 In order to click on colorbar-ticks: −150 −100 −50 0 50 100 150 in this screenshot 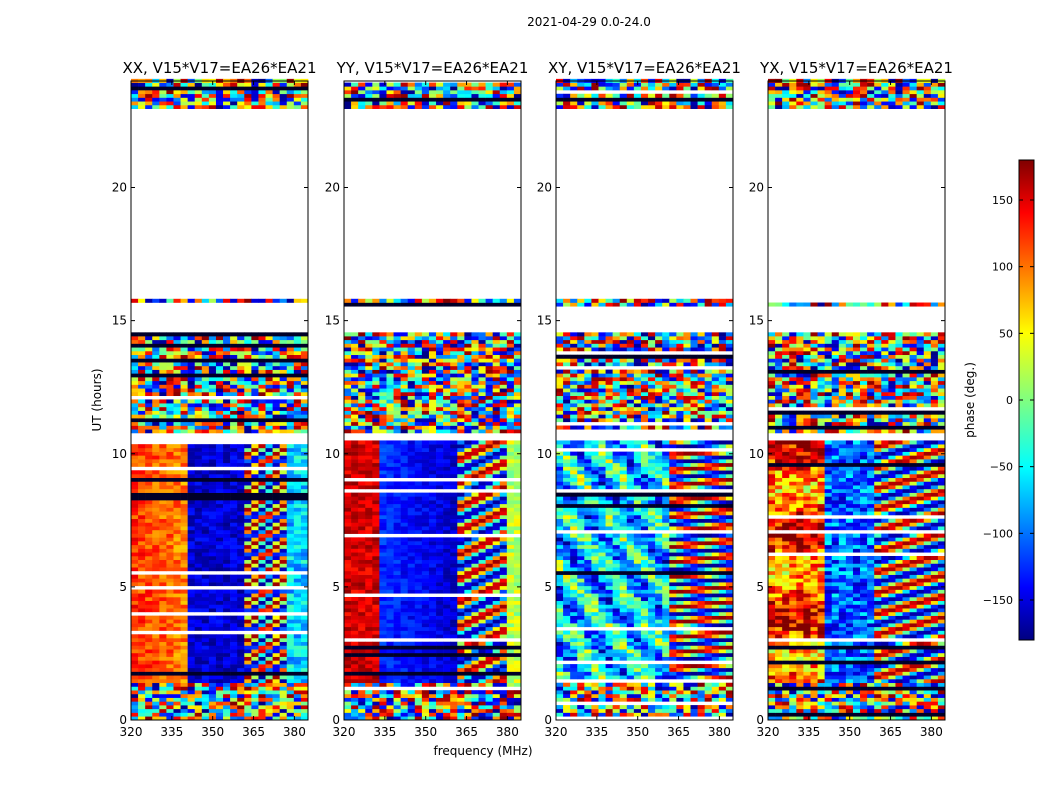, I will do `click(1008, 400)`.